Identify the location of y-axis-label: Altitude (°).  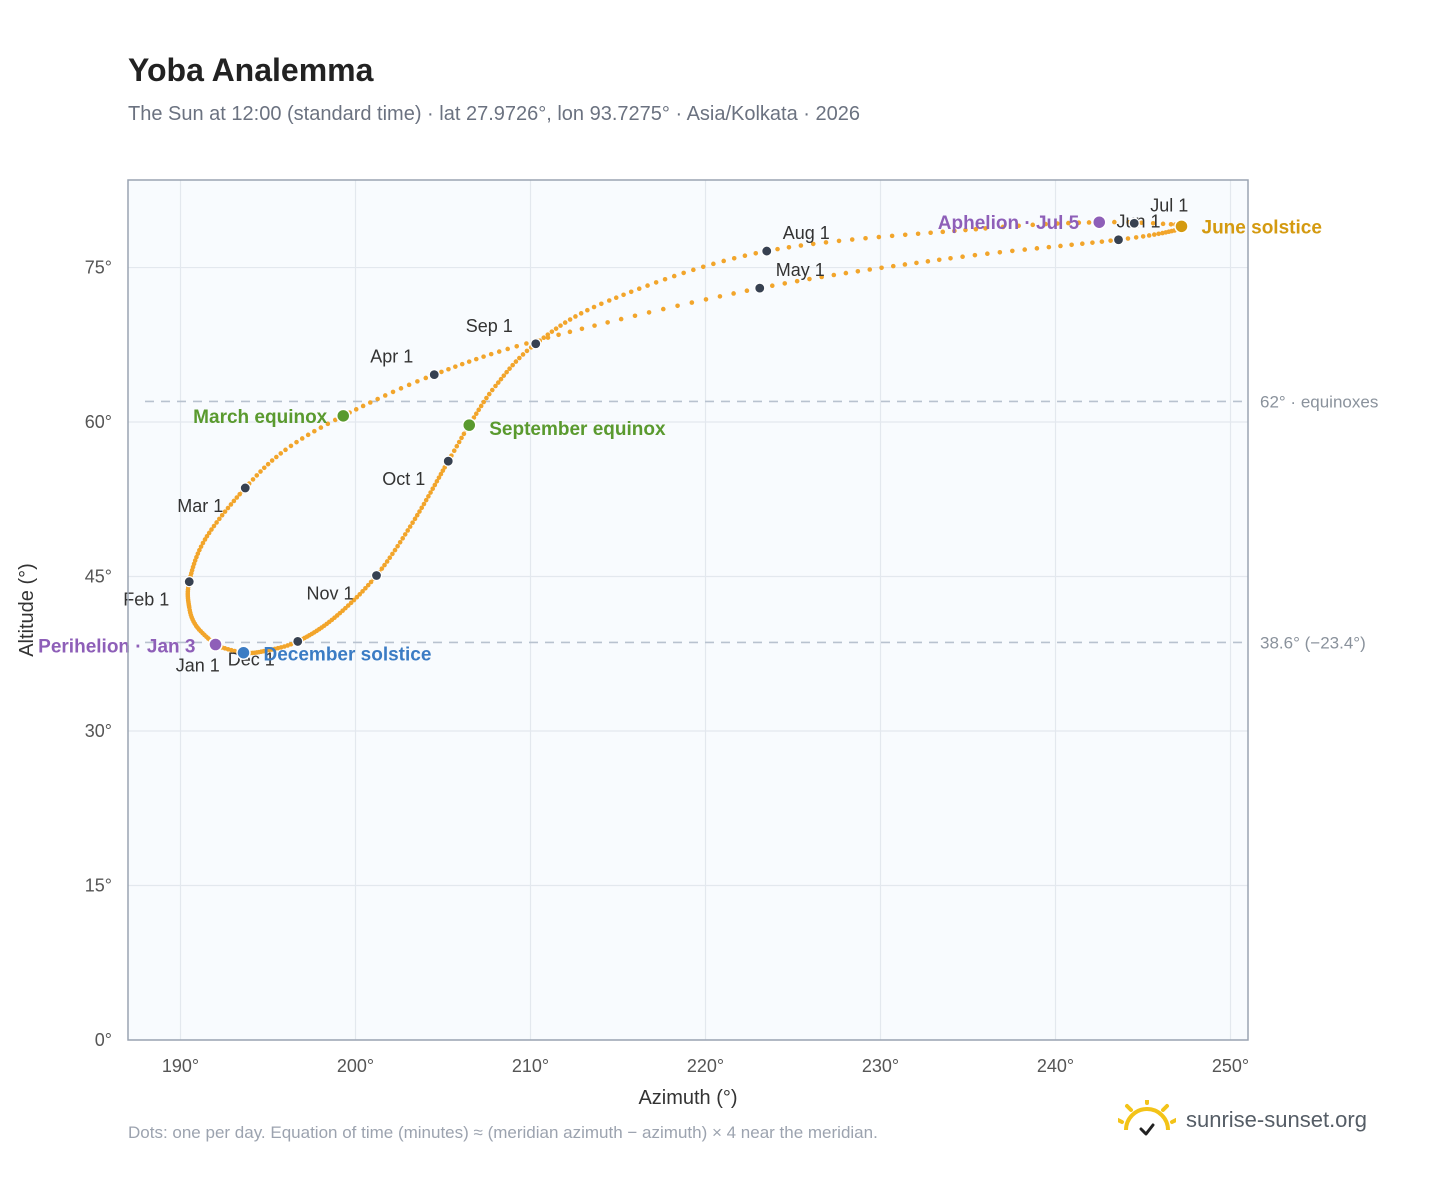
(27, 610).